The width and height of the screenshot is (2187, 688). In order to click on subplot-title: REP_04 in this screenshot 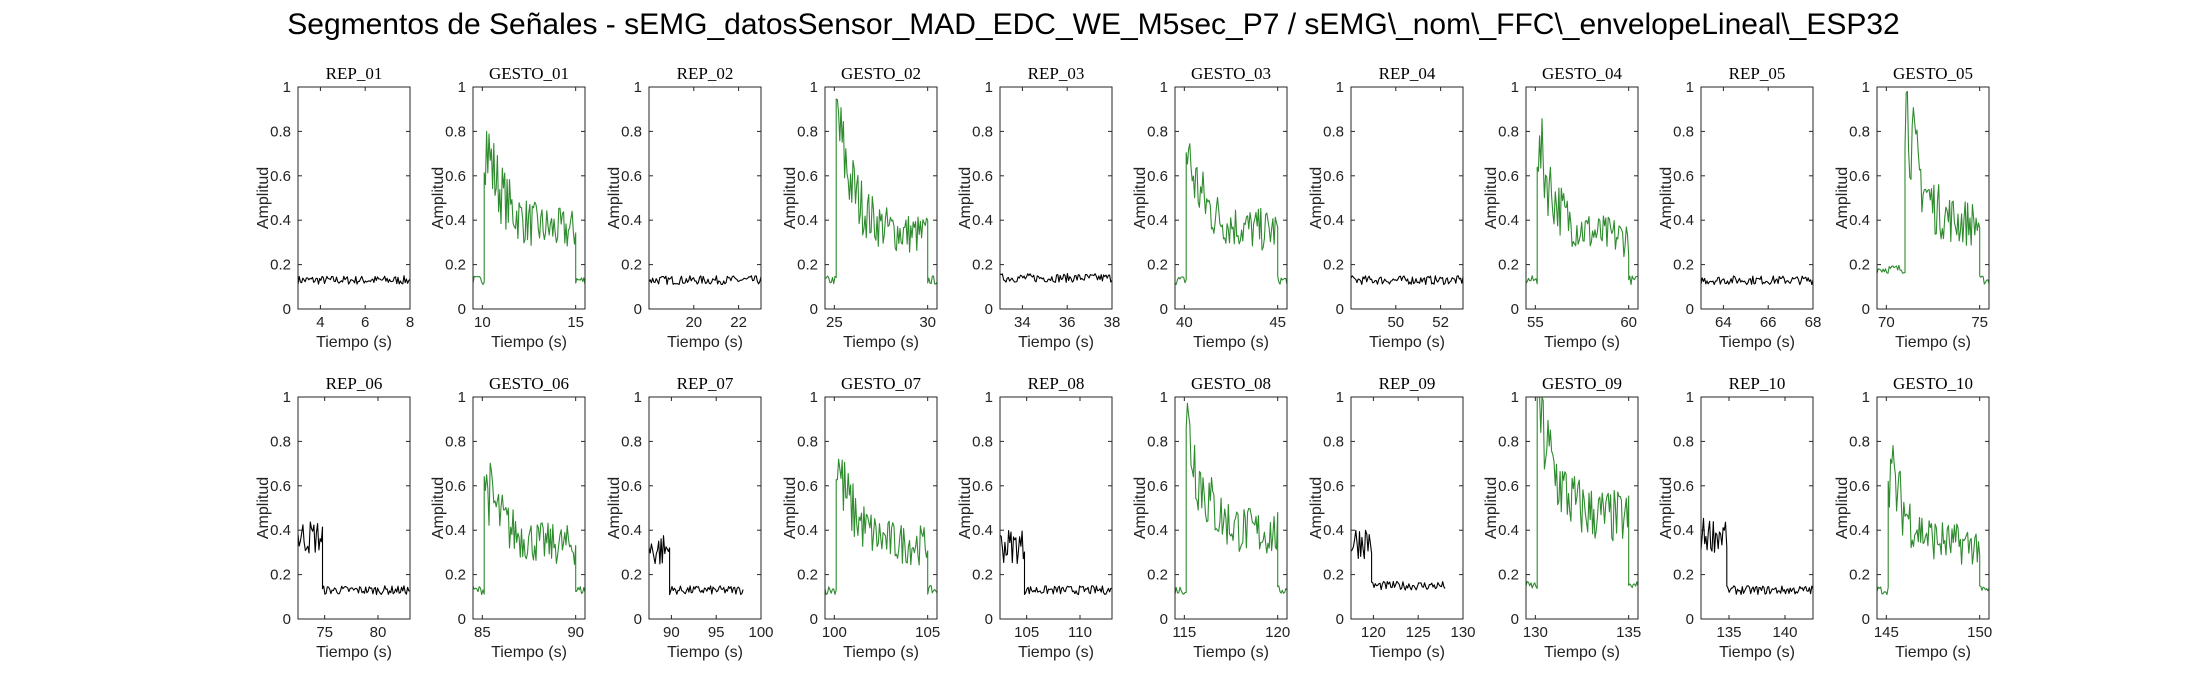, I will do `click(1407, 73)`.